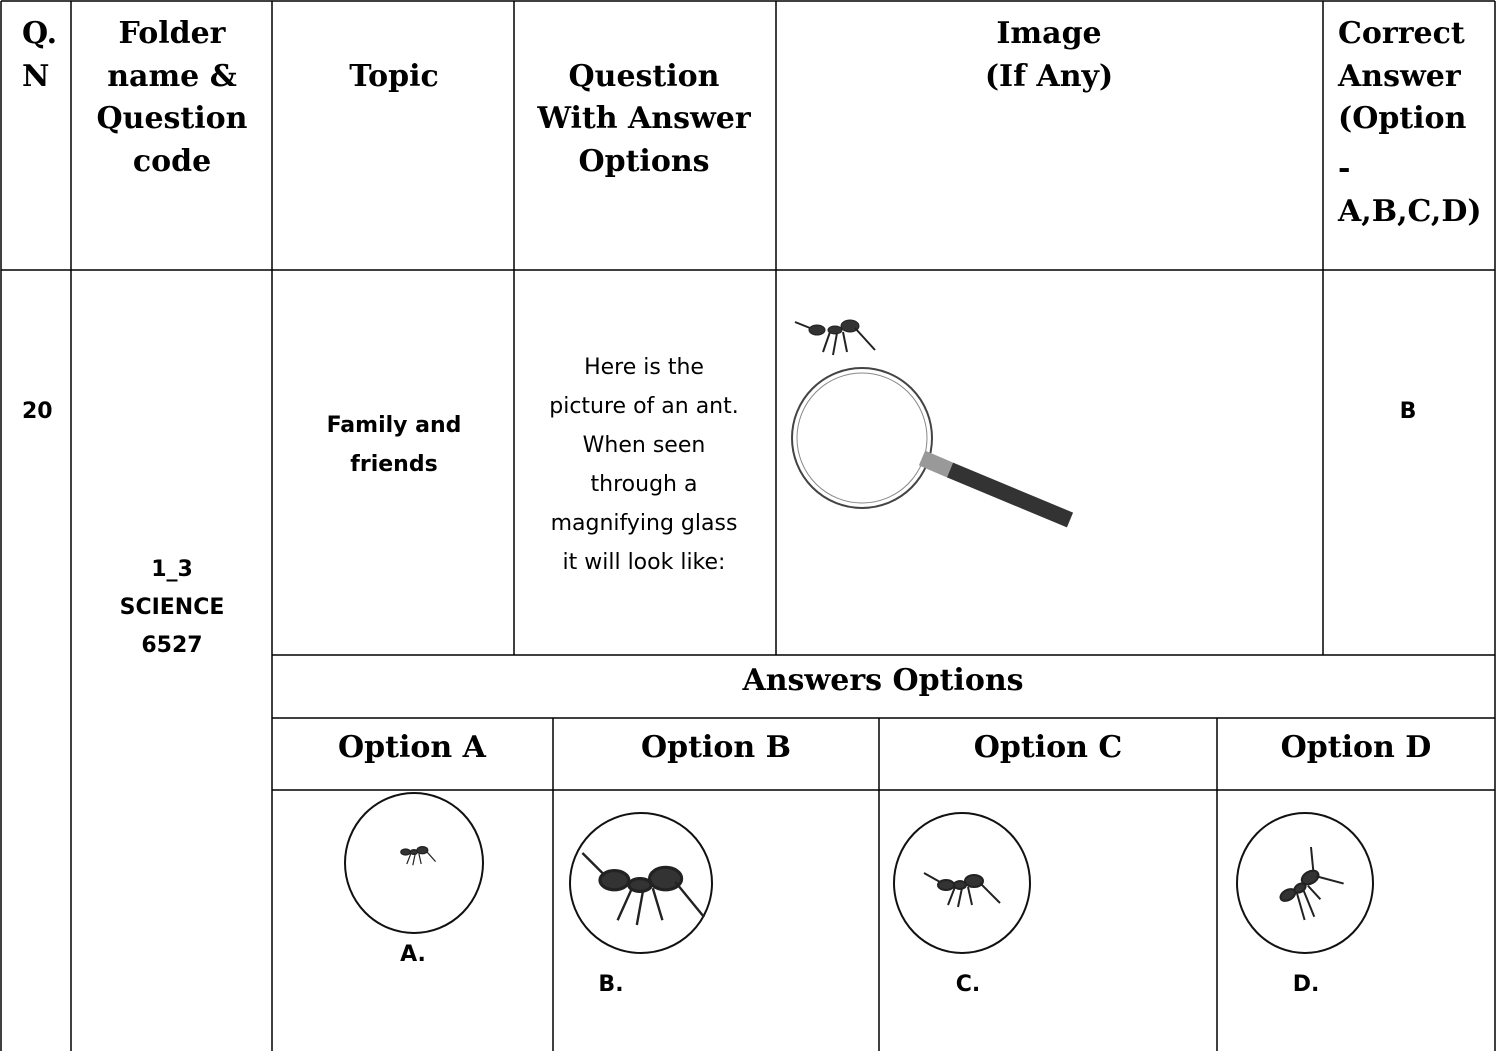 The image size is (1500, 1051). I want to click on answers-title: Answers Options, so click(882, 680).